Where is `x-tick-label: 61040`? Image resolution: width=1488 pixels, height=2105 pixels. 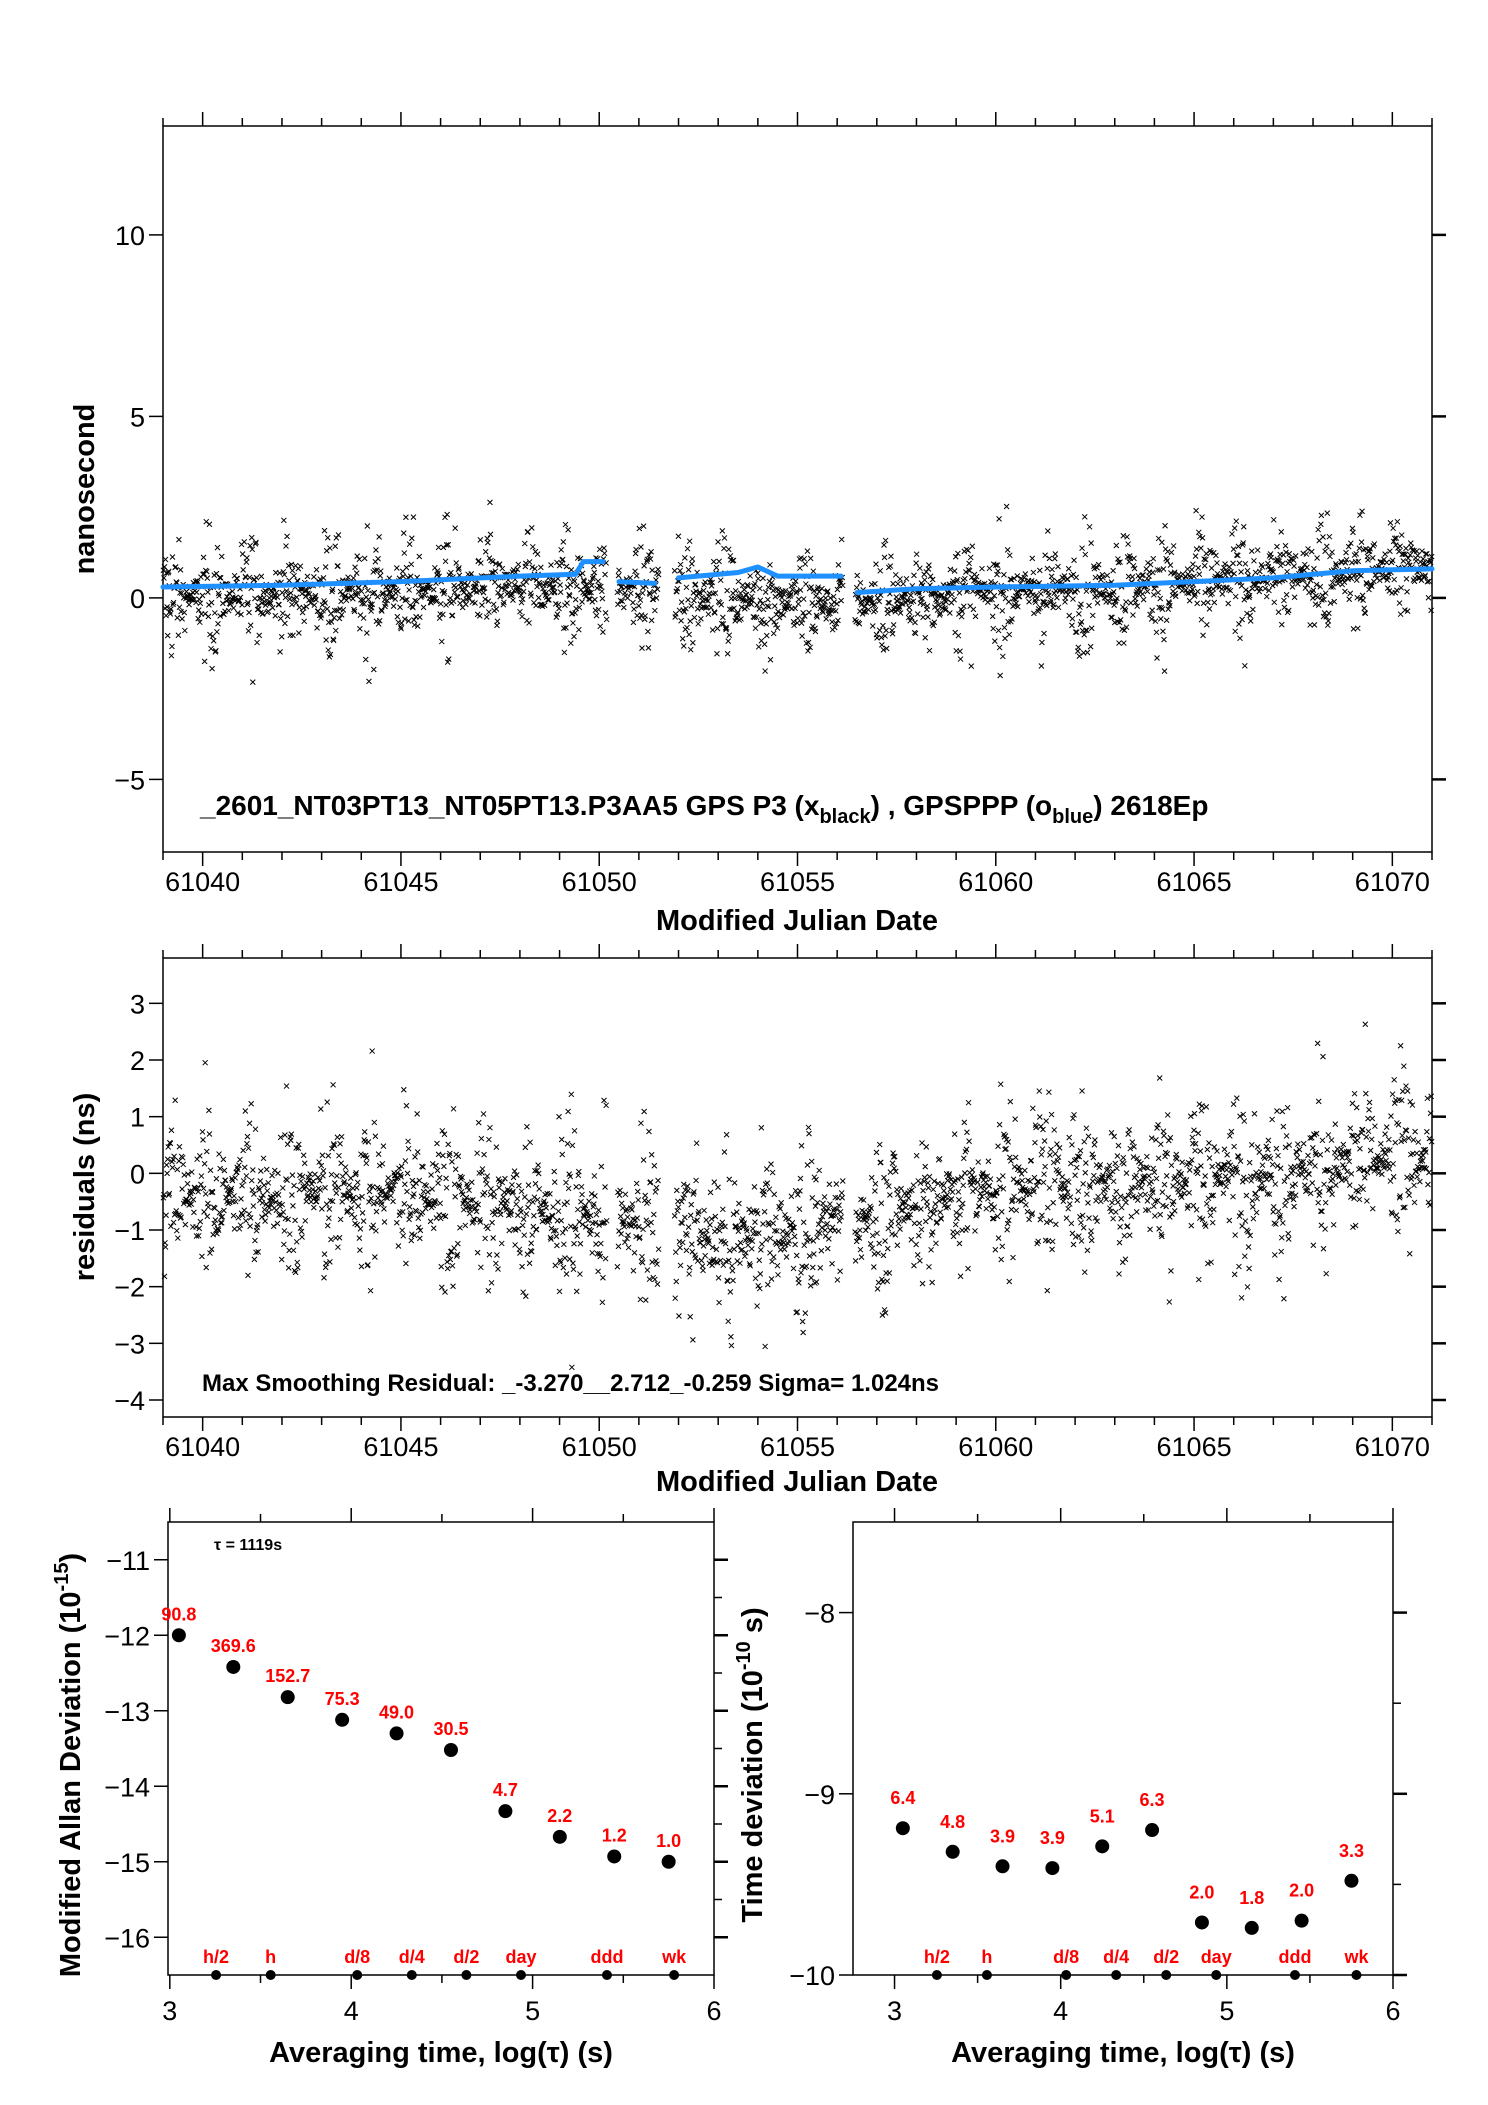 x-tick-label: 61040 is located at coordinates (202, 1447).